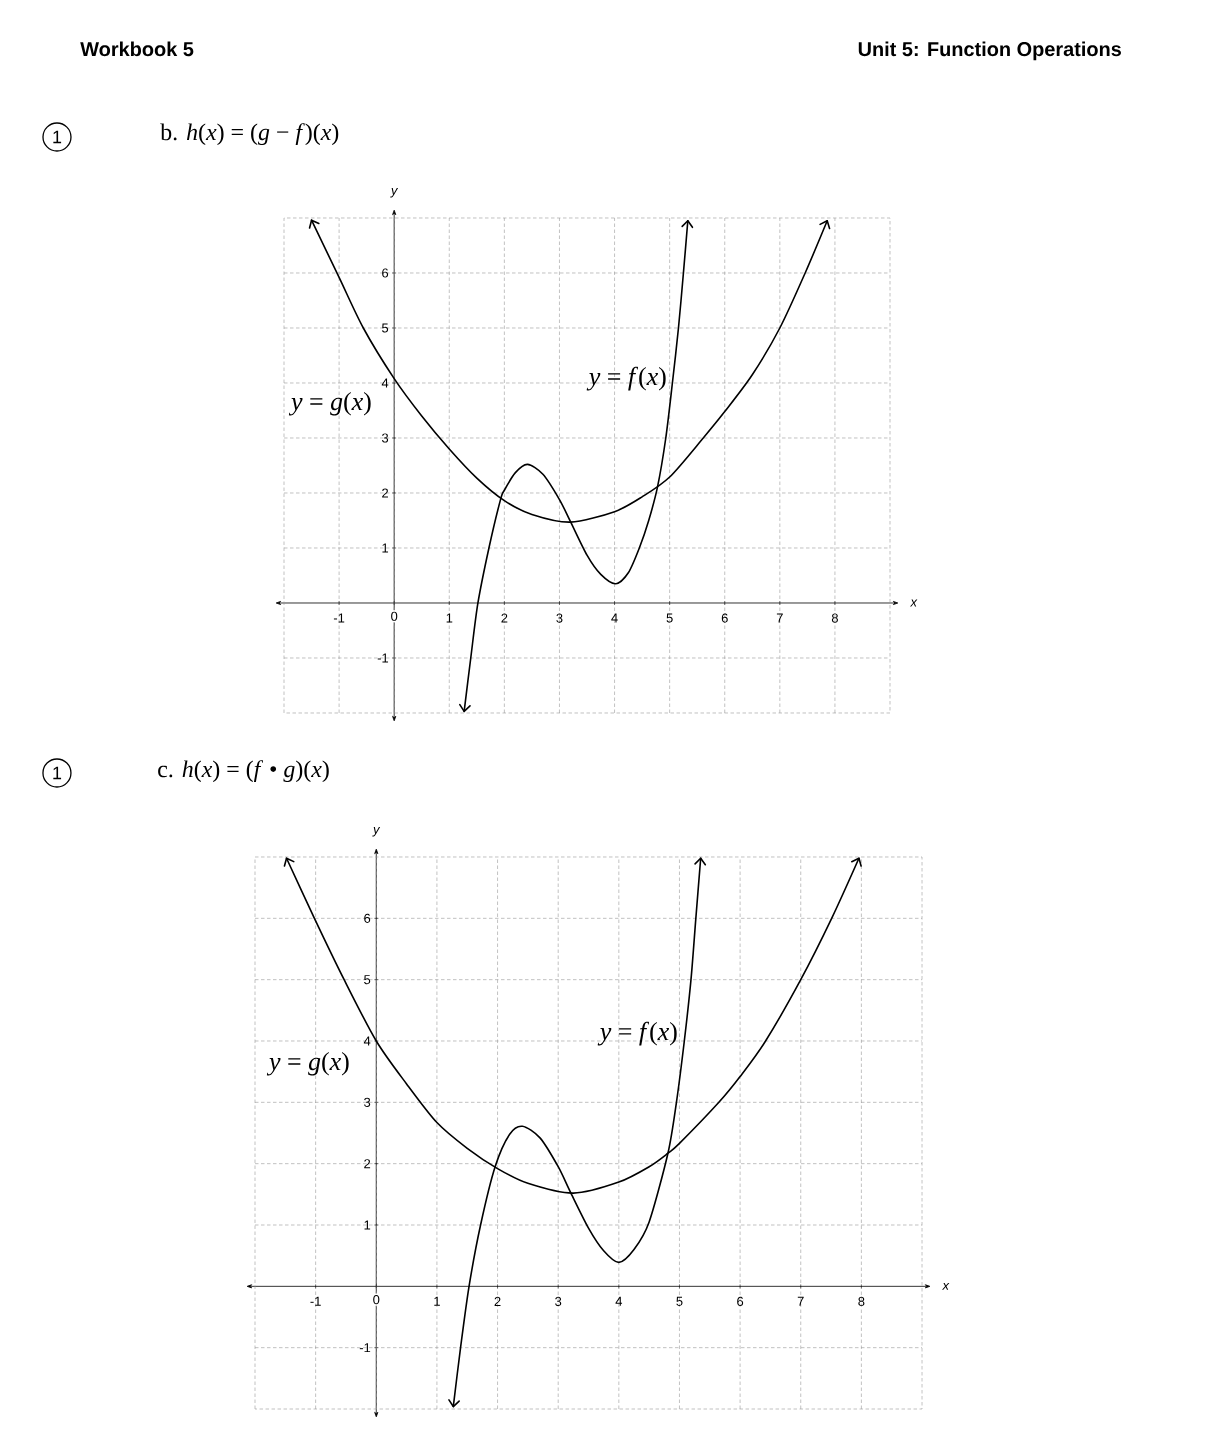 The image size is (1228, 1454). I want to click on text: Workbook 5, so click(137, 49).